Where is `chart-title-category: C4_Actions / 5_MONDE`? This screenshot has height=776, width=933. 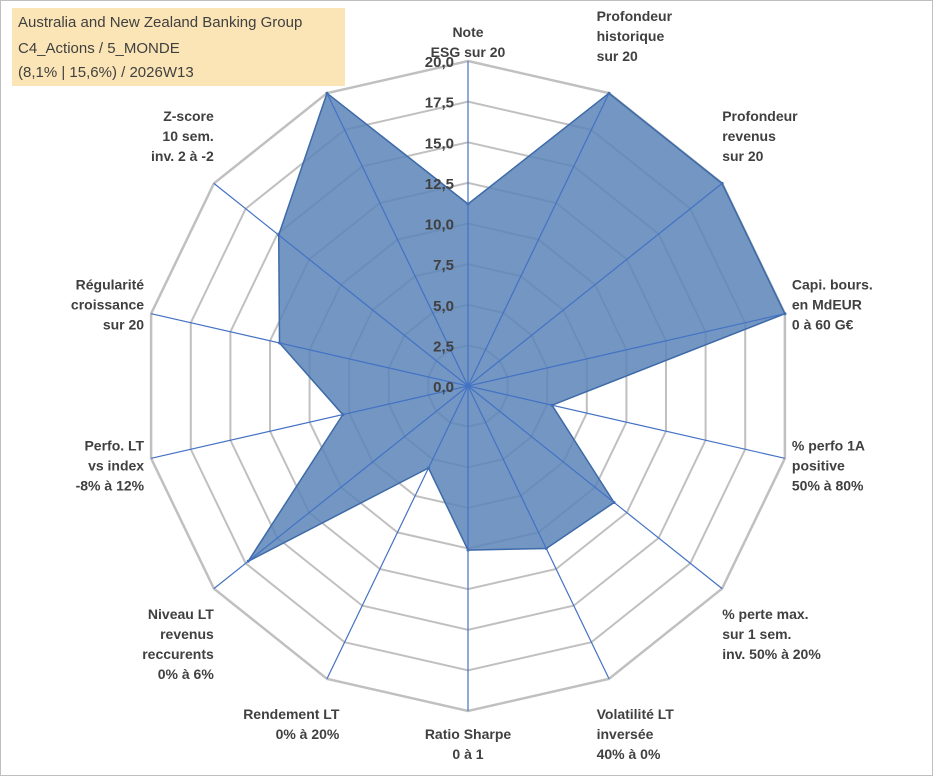
chart-title-category: C4_Actions / 5_MONDE is located at coordinates (99, 48).